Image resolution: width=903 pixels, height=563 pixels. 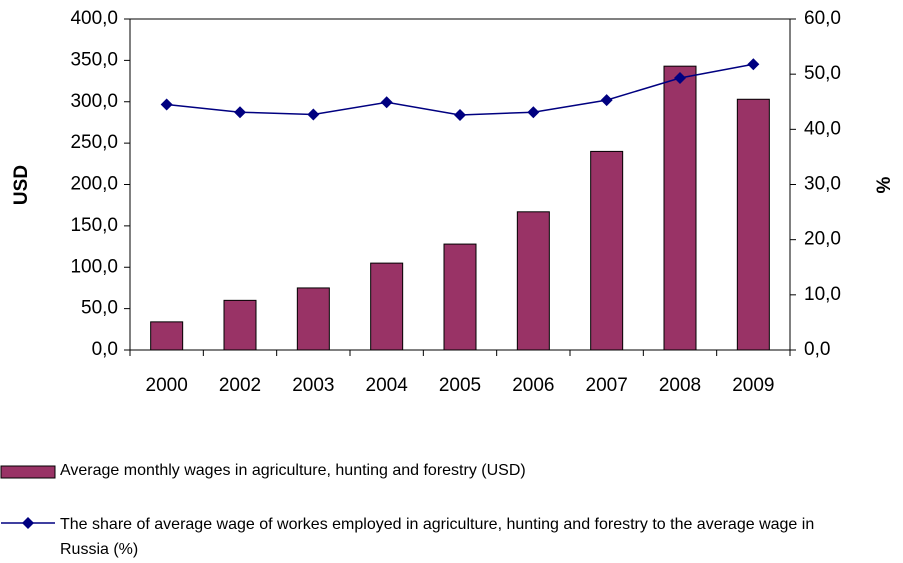 I want to click on y-tick-label: 200,0, so click(x=94, y=184).